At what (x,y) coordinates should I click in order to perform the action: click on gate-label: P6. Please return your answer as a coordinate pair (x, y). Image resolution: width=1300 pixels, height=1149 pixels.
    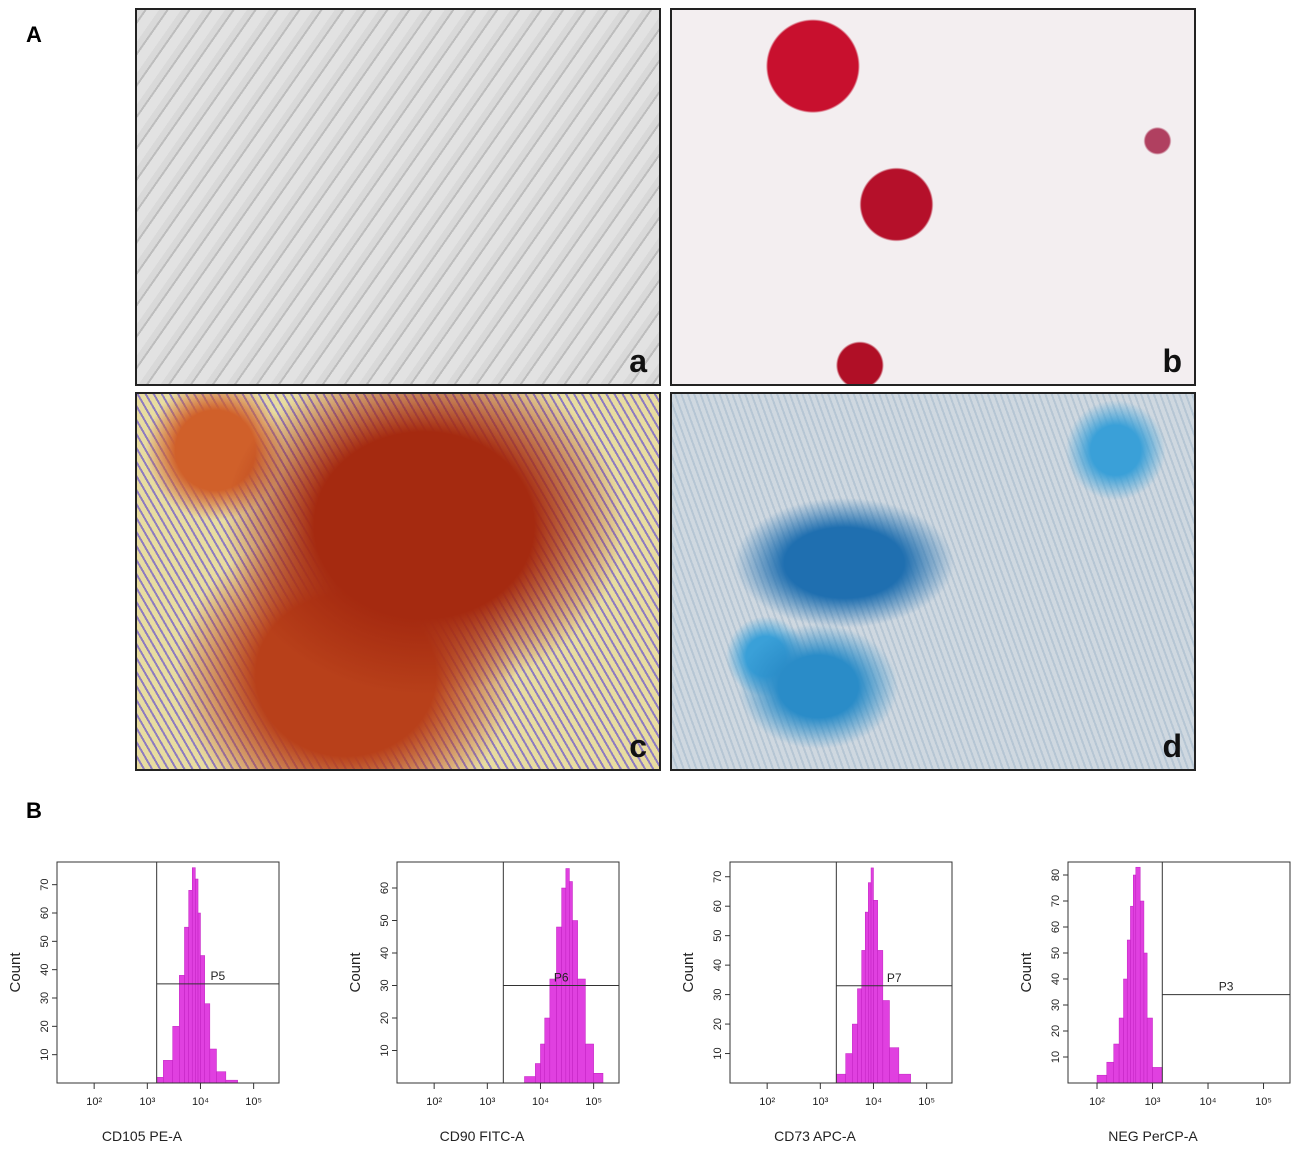
    Looking at the image, I should click on (561, 978).